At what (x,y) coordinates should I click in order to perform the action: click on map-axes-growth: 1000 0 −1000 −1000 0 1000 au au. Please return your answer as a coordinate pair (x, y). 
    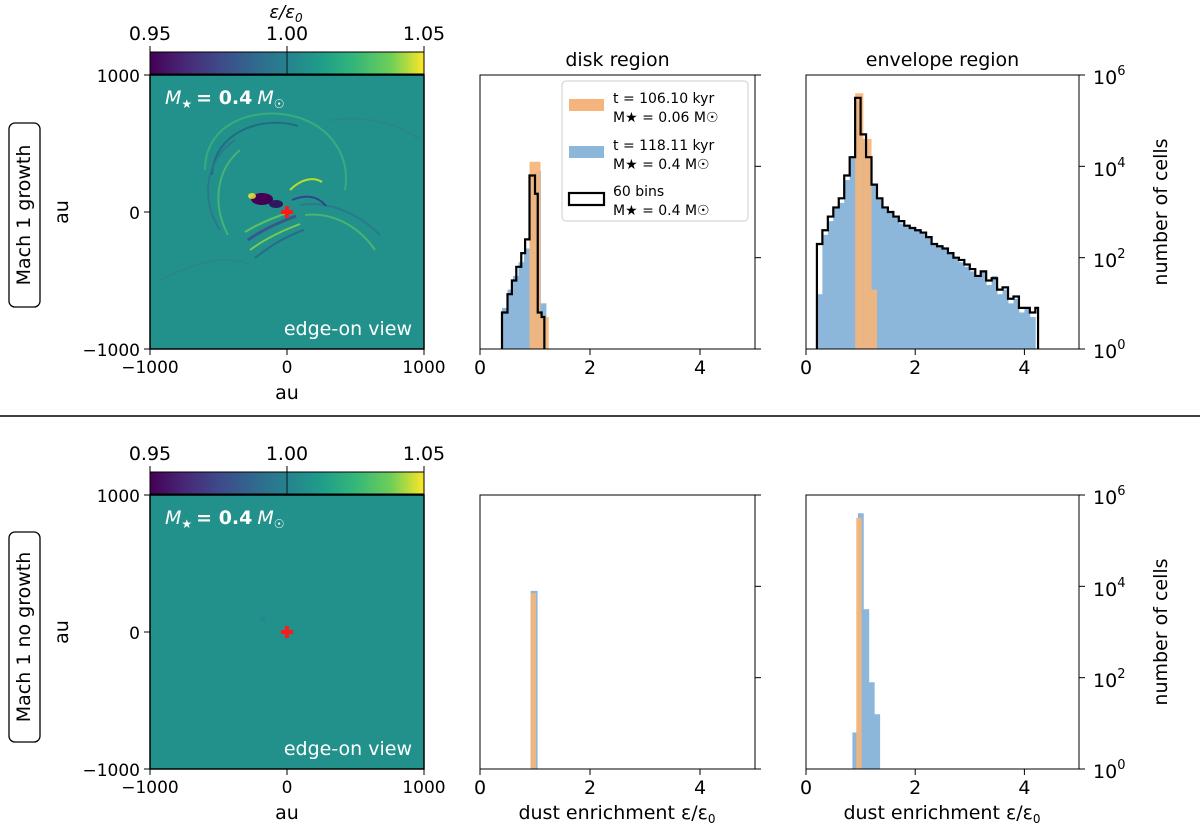
    Looking at the image, I should click on (248, 235).